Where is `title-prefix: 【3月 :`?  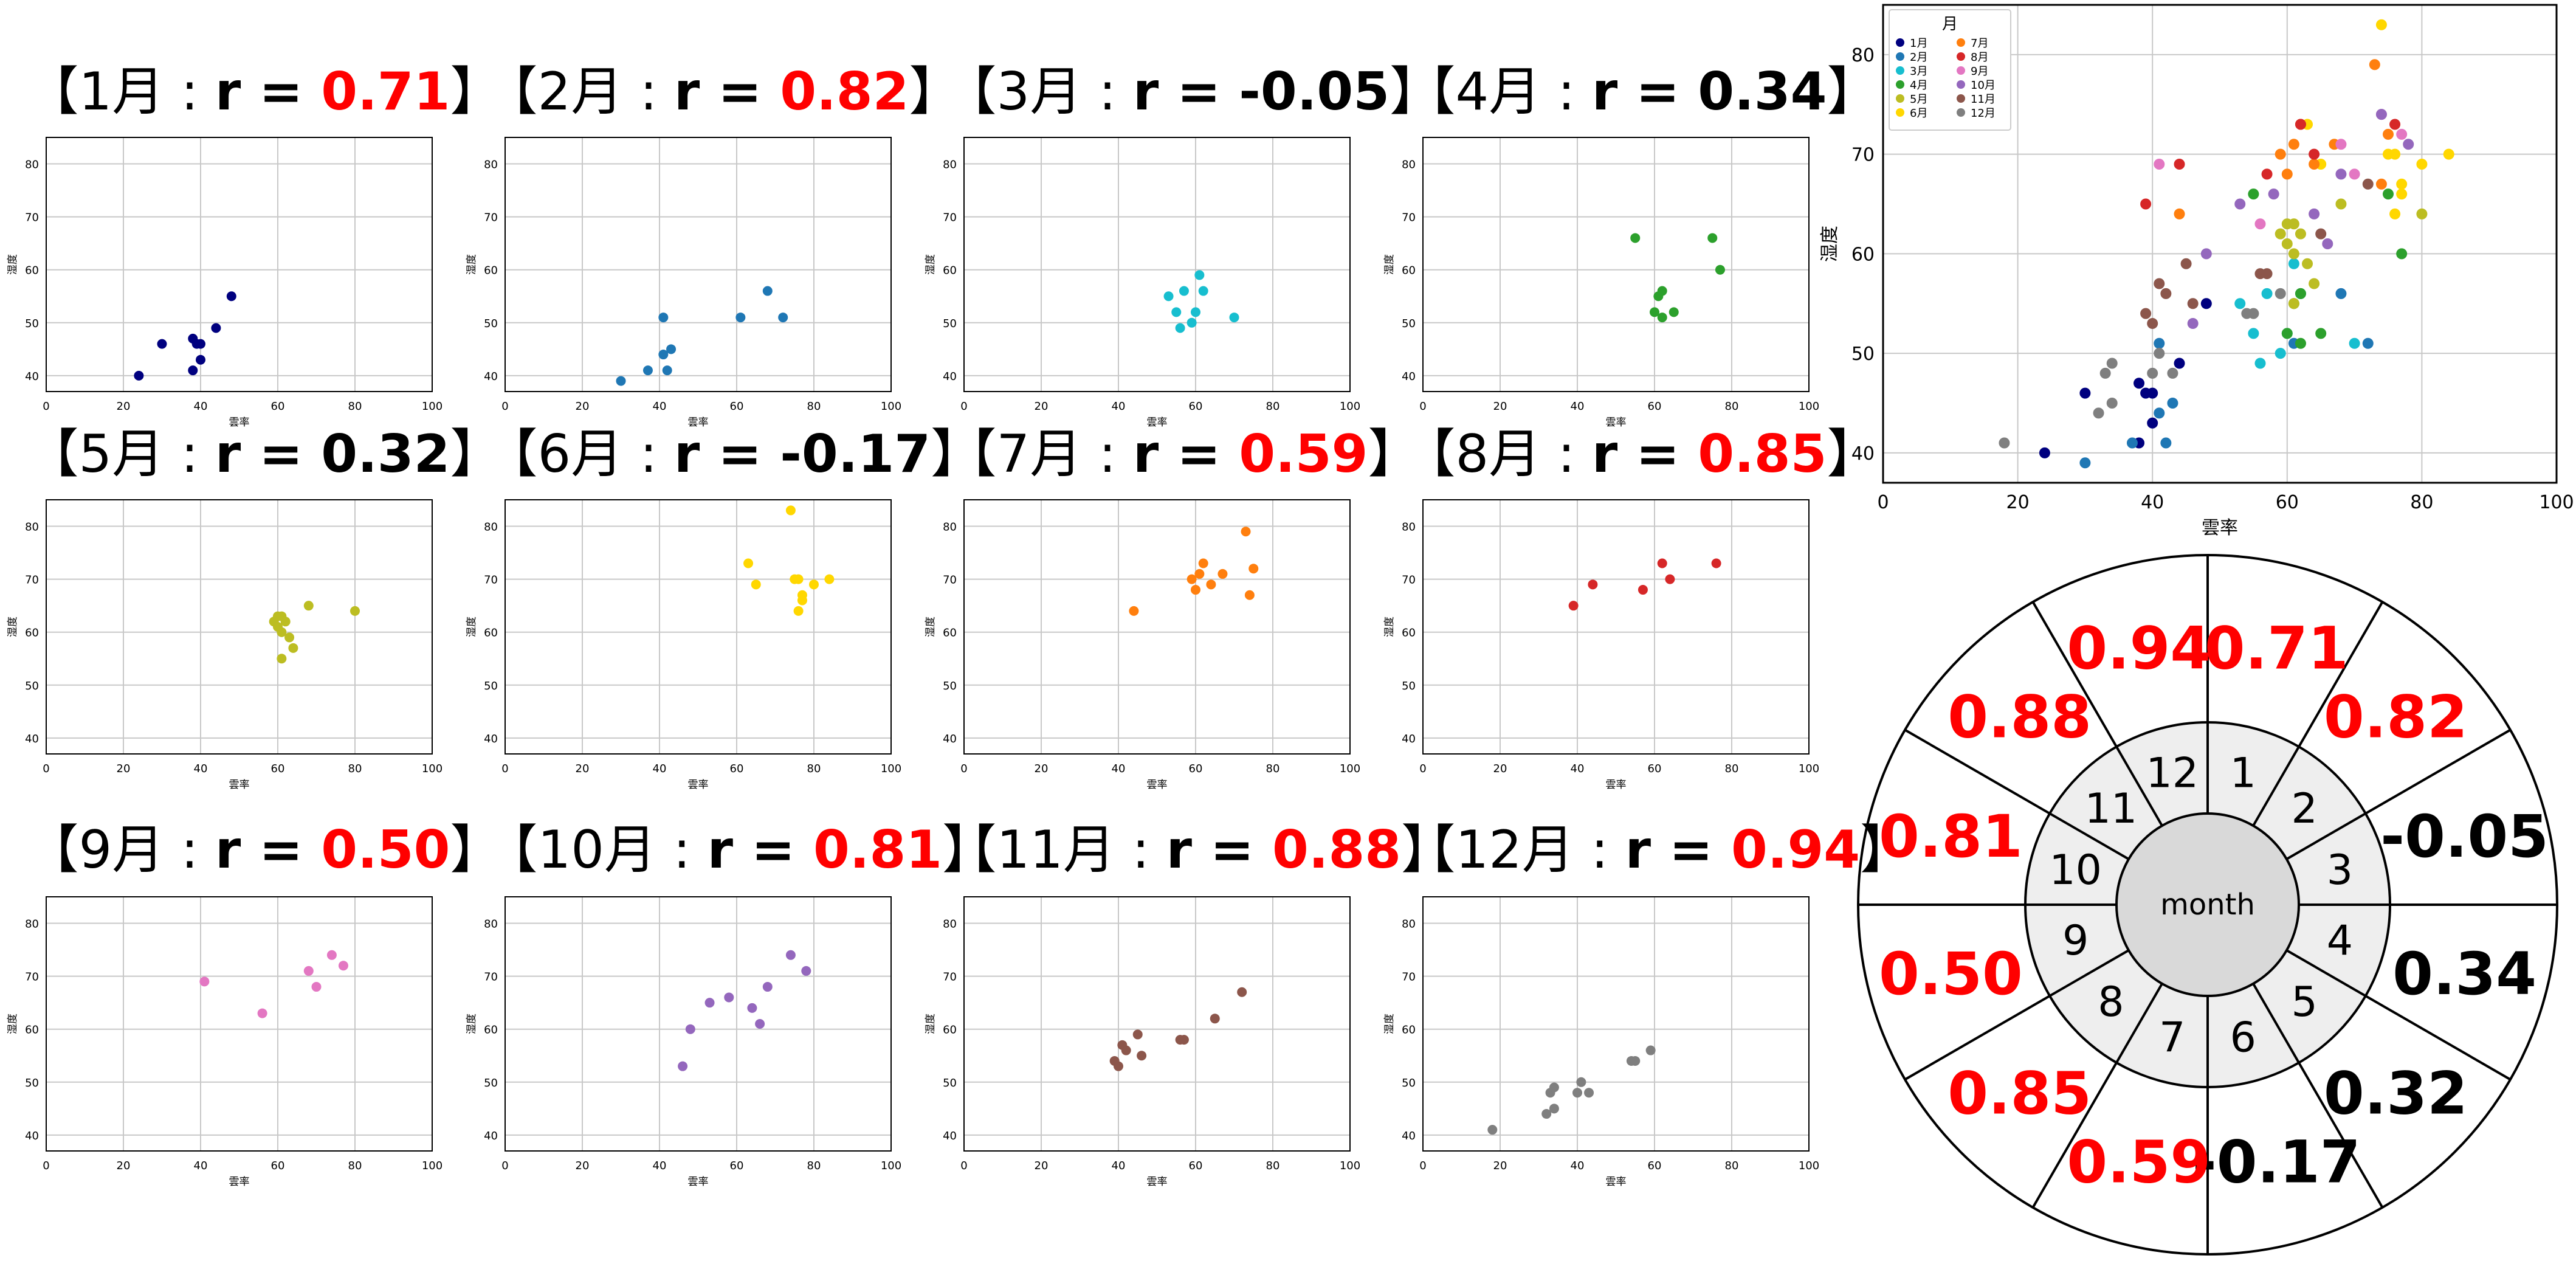
title-prefix: 【3月 : is located at coordinates (1038, 91).